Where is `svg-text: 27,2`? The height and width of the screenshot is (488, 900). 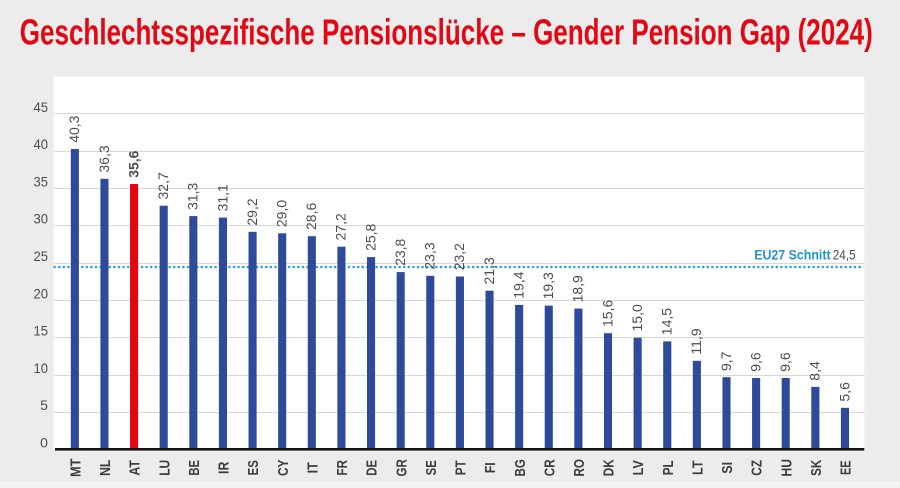 svg-text: 27,2 is located at coordinates (341, 226).